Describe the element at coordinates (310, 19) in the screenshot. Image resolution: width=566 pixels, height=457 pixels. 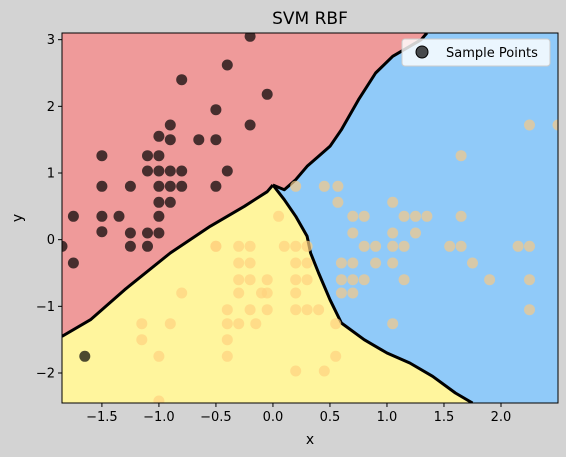
I see `chart-title: SVM RBF` at that location.